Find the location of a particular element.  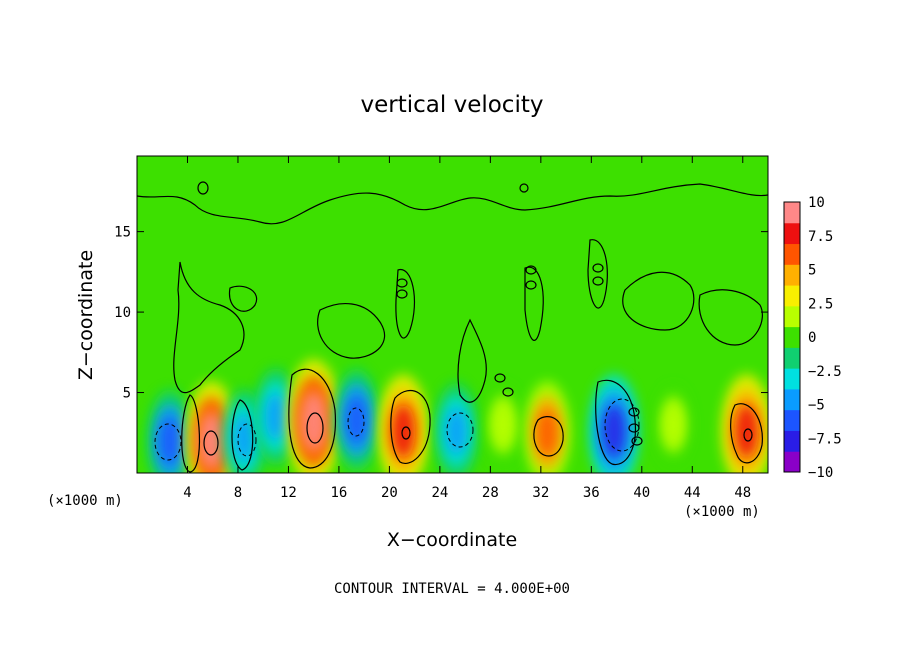

x-tick-label: 8 is located at coordinates (238, 493).